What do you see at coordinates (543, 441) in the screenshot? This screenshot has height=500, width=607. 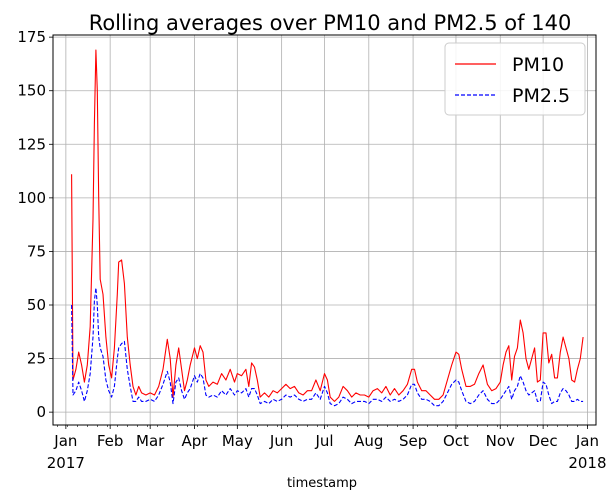 I see `x-tick-label: Dec` at bounding box center [543, 441].